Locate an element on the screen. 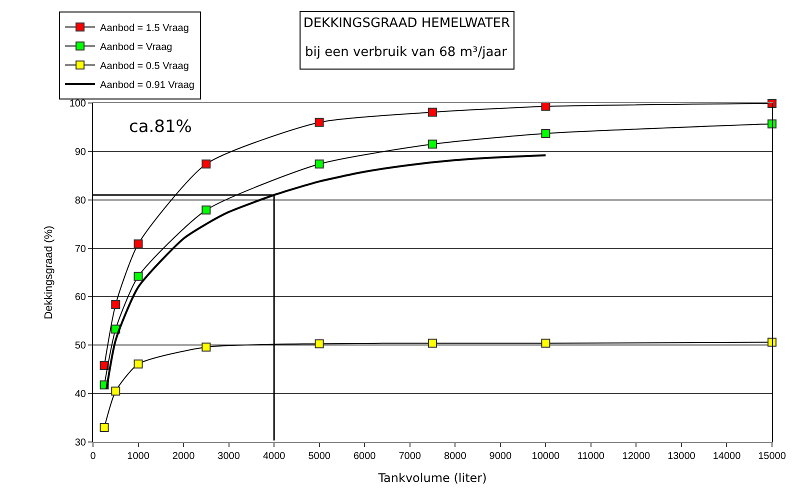 The image size is (793, 500). y-tick-label: 40 is located at coordinates (80, 394).